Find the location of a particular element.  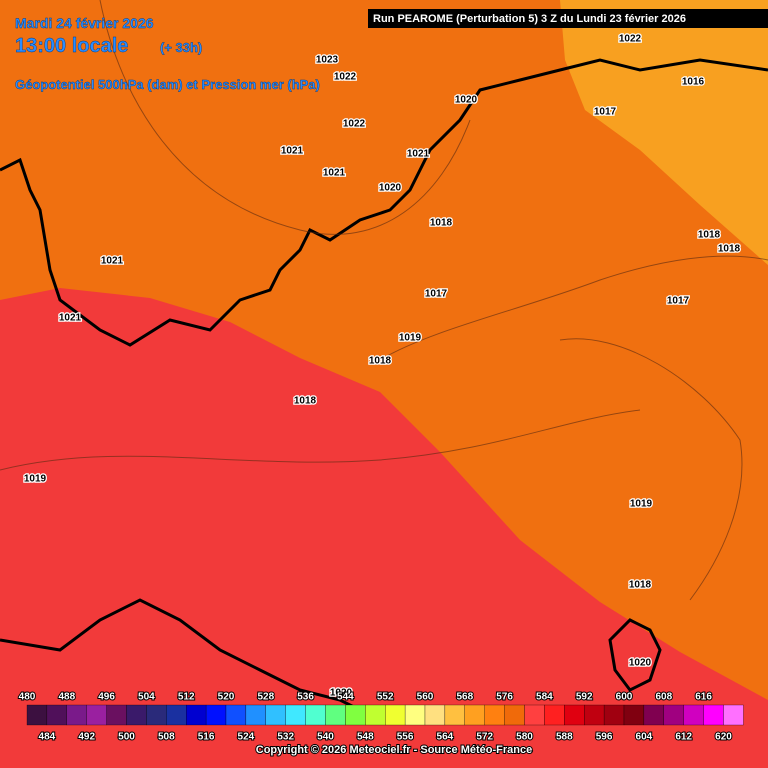

colorbar-label: 524 is located at coordinates (246, 737).